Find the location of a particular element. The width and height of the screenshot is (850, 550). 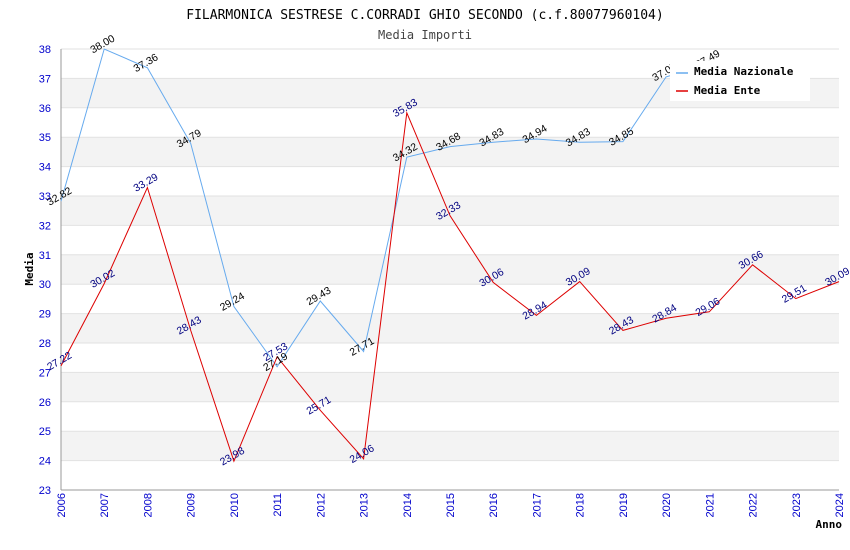

y-tick-label: 33 is located at coordinates (45, 197).